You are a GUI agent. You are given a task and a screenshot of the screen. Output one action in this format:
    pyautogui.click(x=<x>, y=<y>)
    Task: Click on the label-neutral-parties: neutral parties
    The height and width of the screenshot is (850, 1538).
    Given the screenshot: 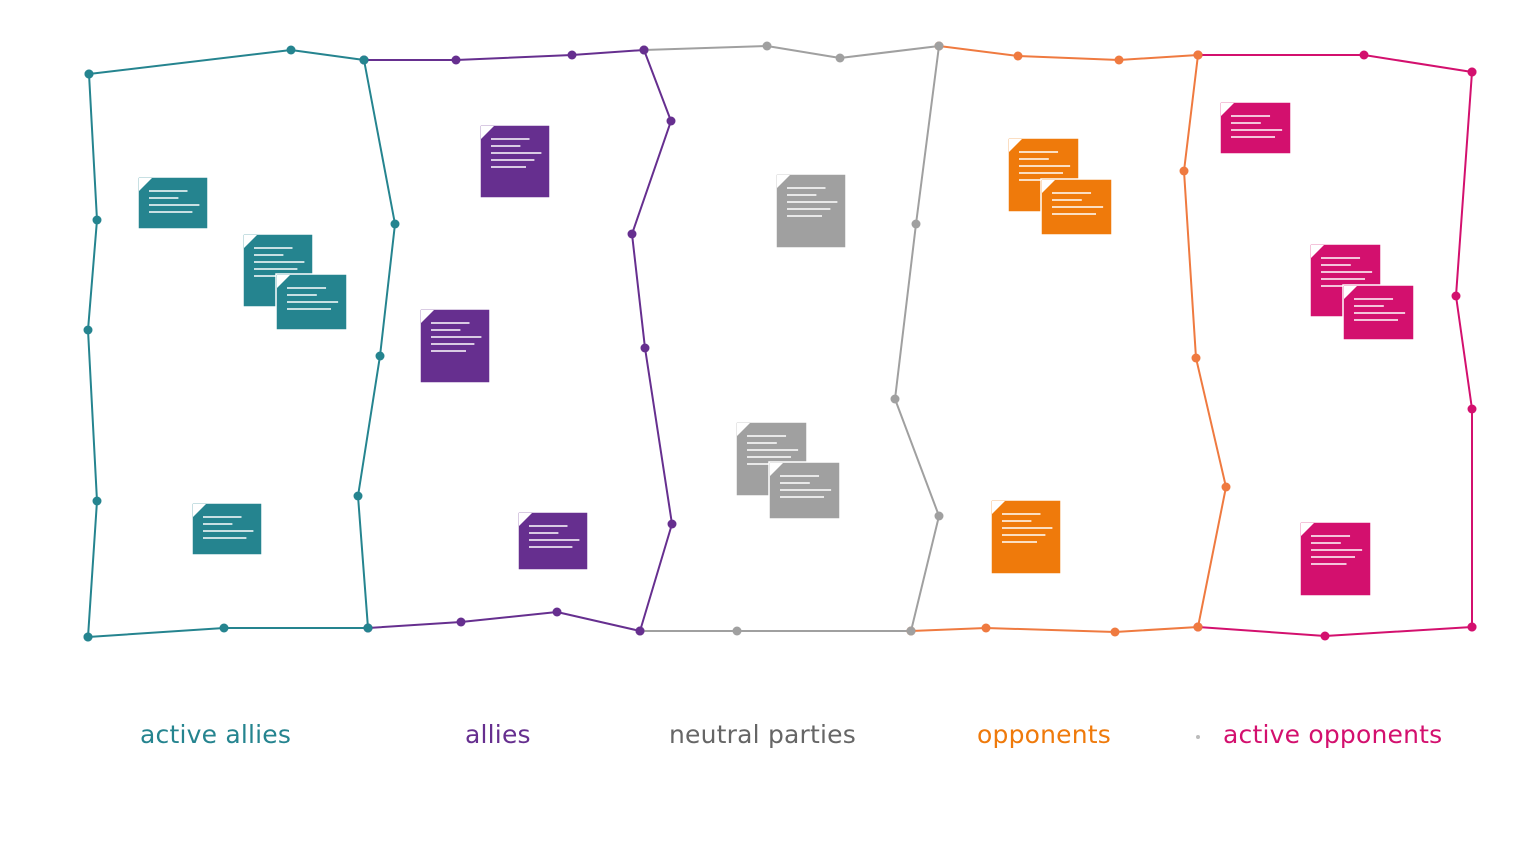 What is the action you would take?
    pyautogui.click(x=762, y=734)
    